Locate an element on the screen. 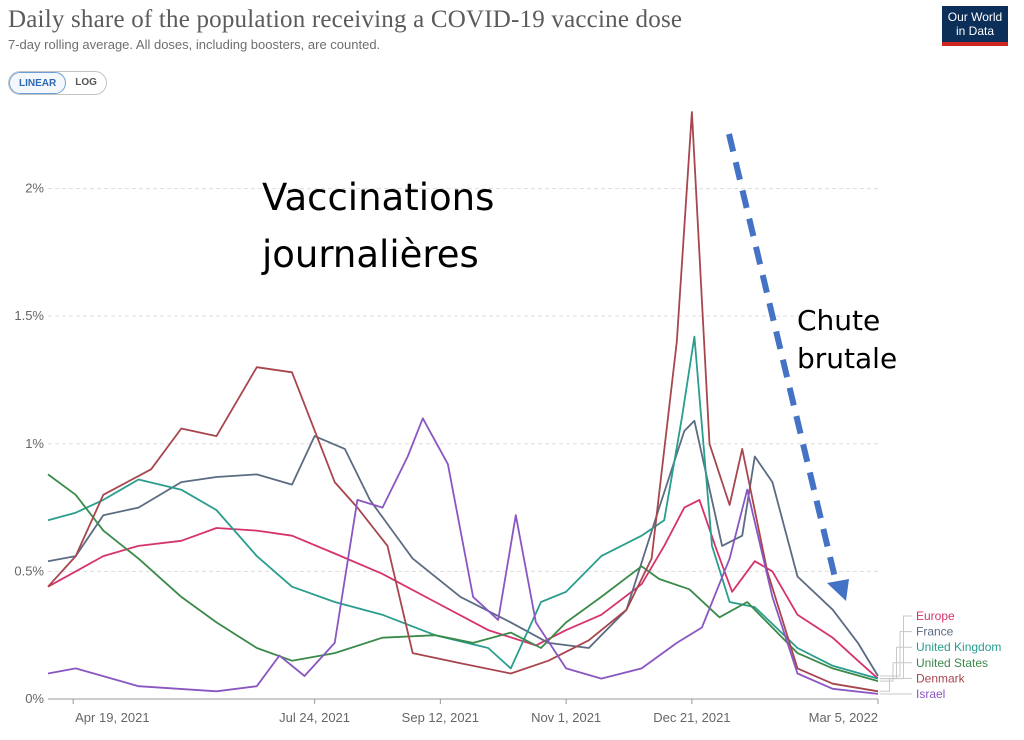 The height and width of the screenshot is (740, 1024). owid-logo: Our World in Data is located at coordinates (975, 26).